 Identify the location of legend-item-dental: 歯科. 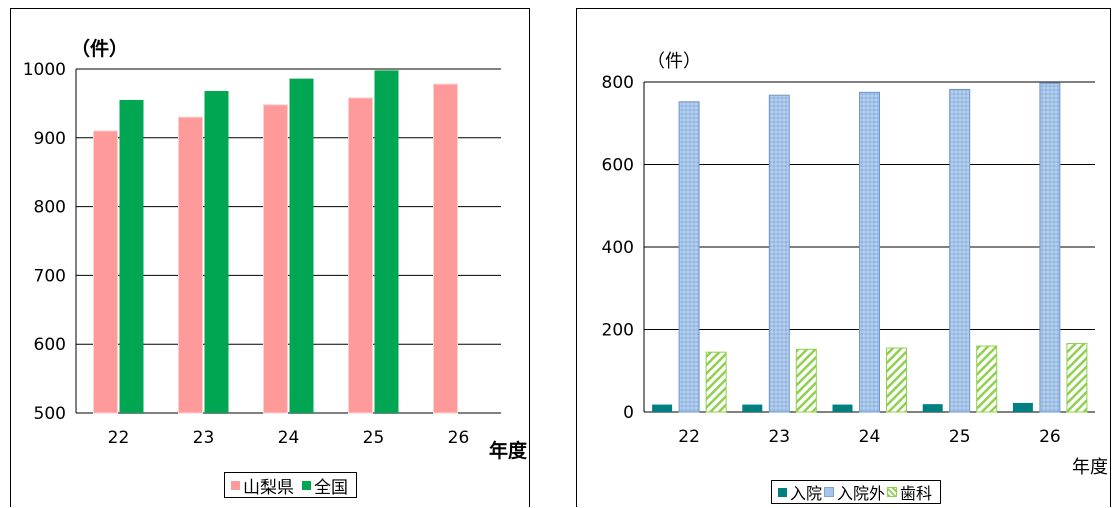
(909, 492).